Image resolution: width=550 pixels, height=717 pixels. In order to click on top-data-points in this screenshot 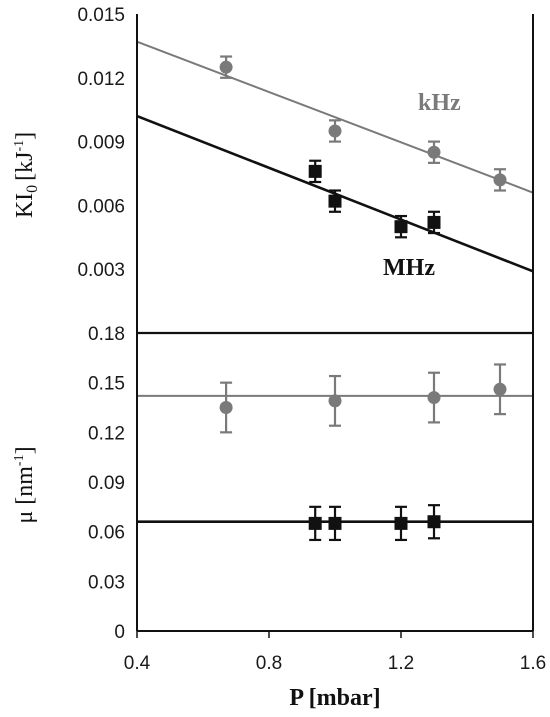, I will do `click(363, 147)`.